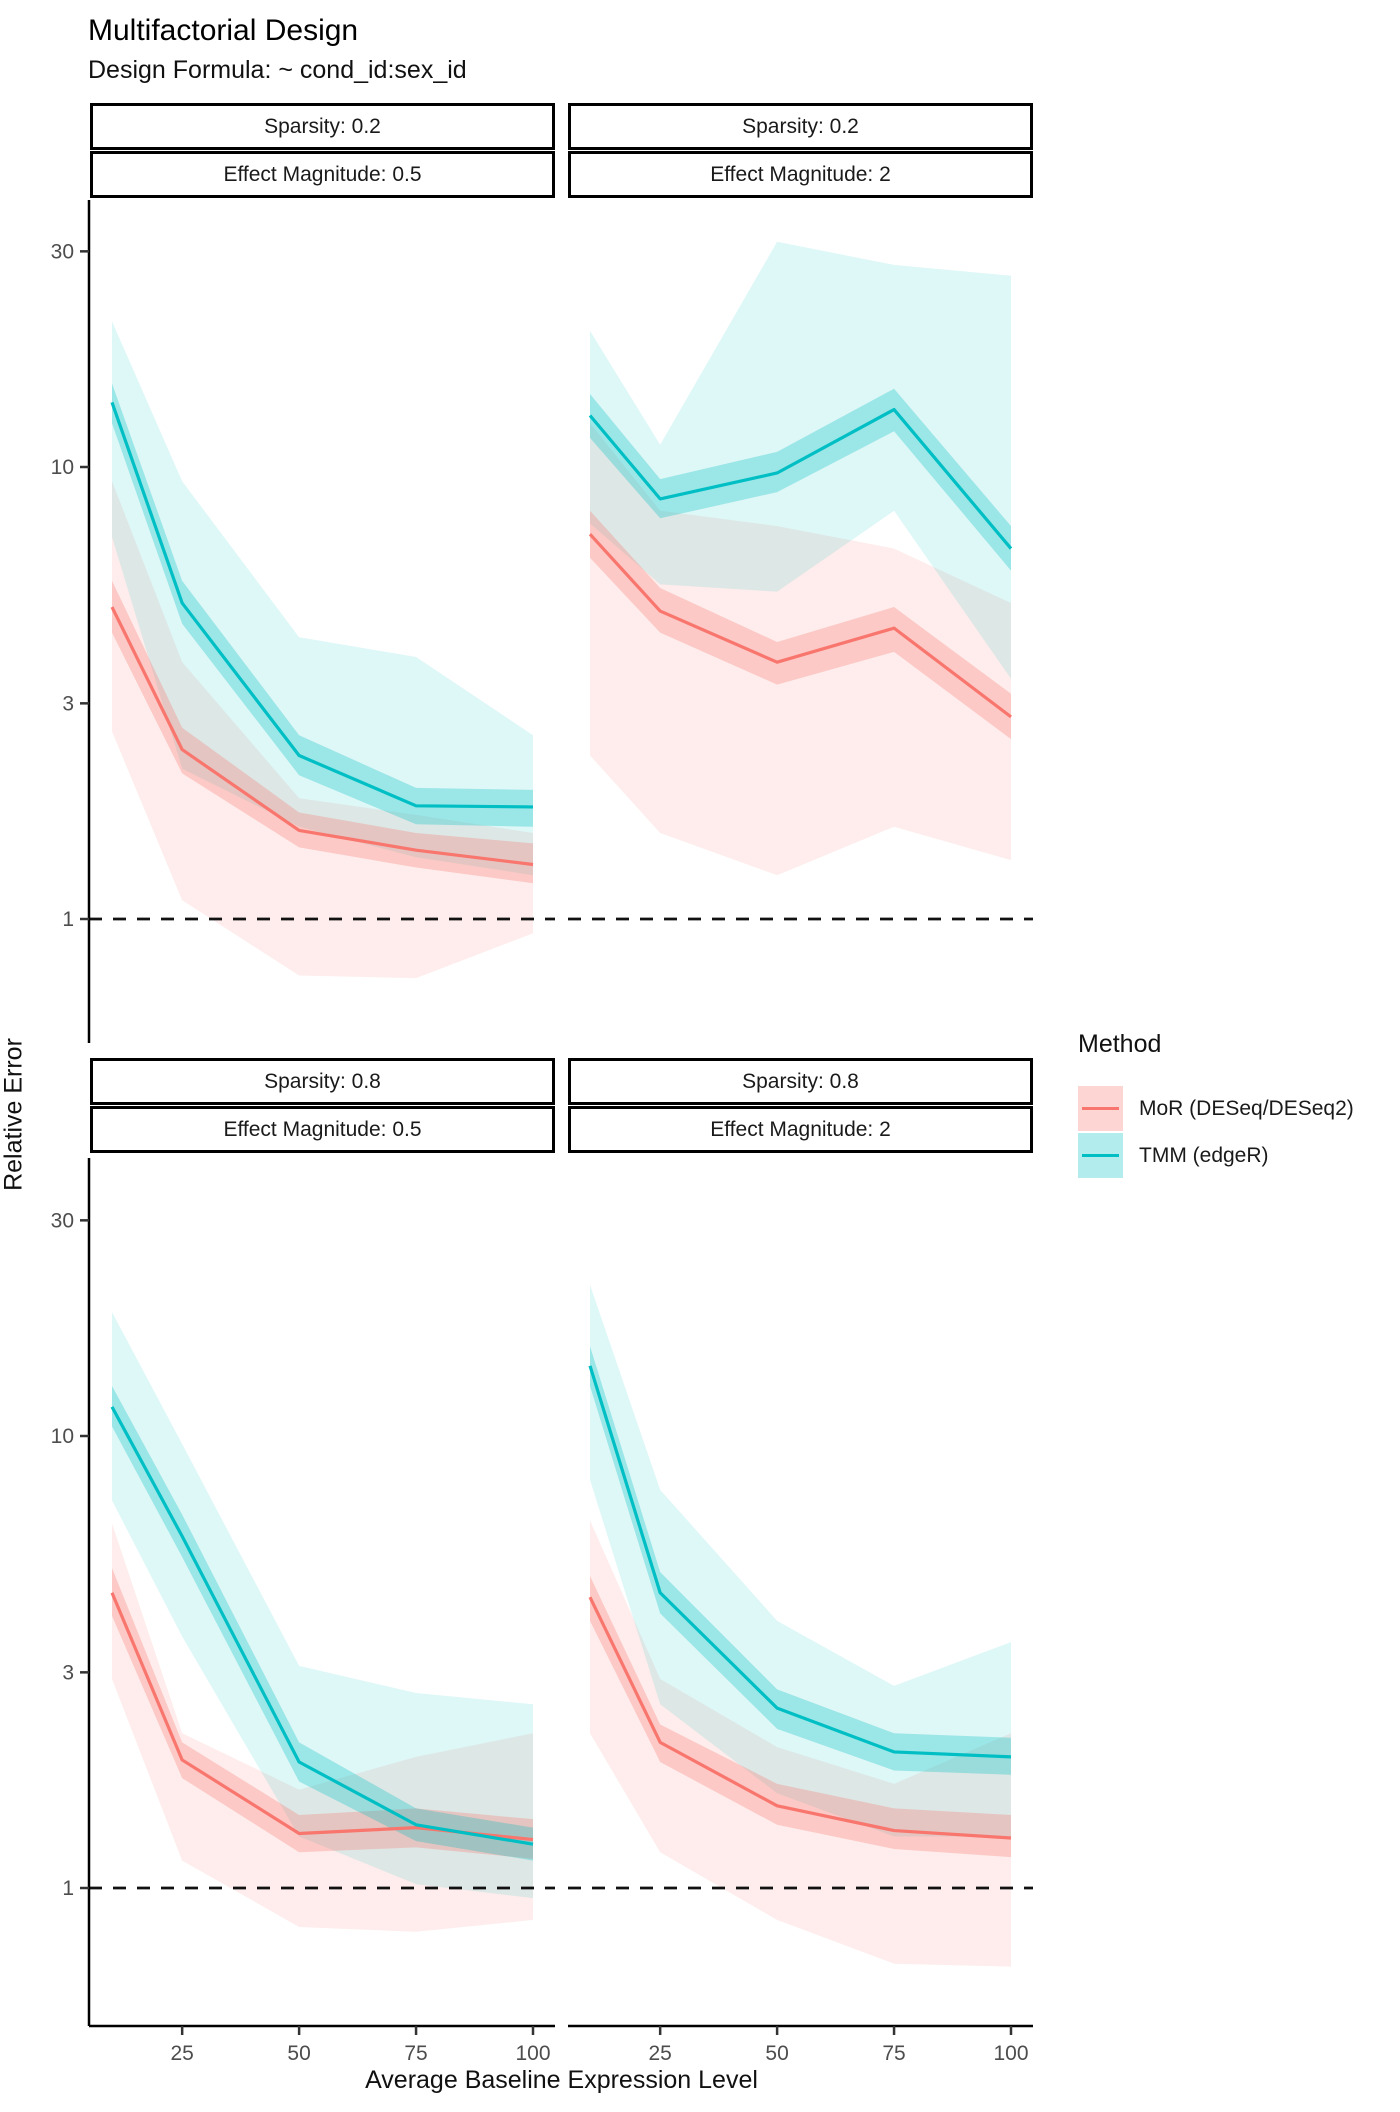 The width and height of the screenshot is (1400, 2112). What do you see at coordinates (800, 1129) in the screenshot?
I see `facet-strip-col-bottom-right: Effect Magnitude: 2` at bounding box center [800, 1129].